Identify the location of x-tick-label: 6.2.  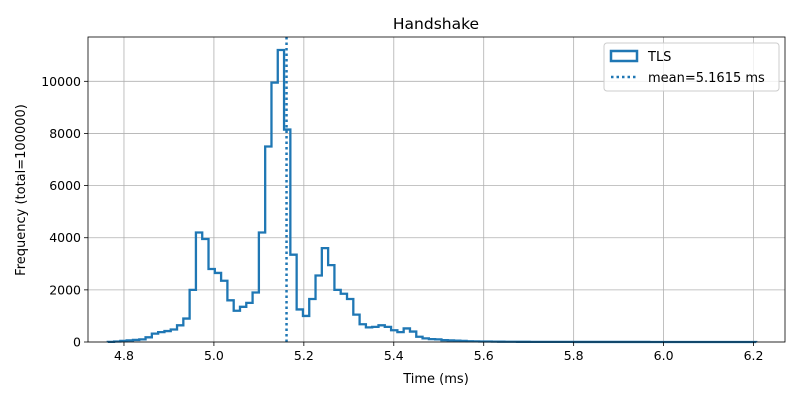
(754, 355).